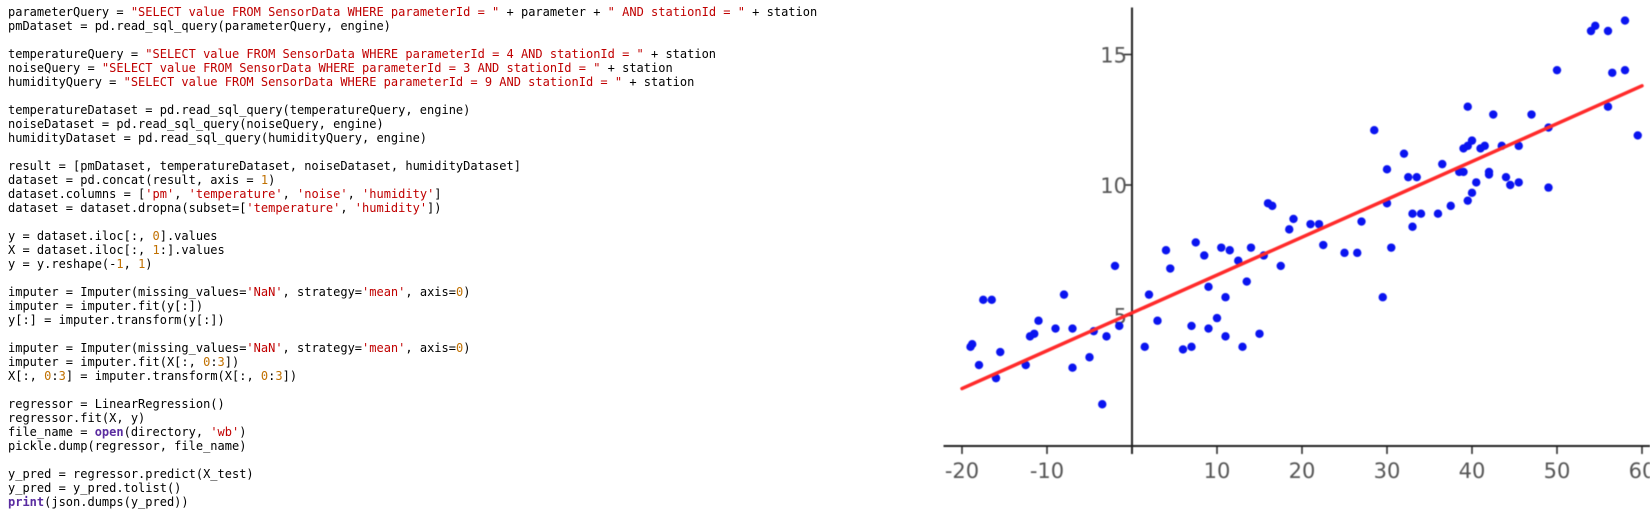 The height and width of the screenshot is (511, 1650). I want to click on code-line: pickle.dump(regressor, file_name), so click(428, 446).